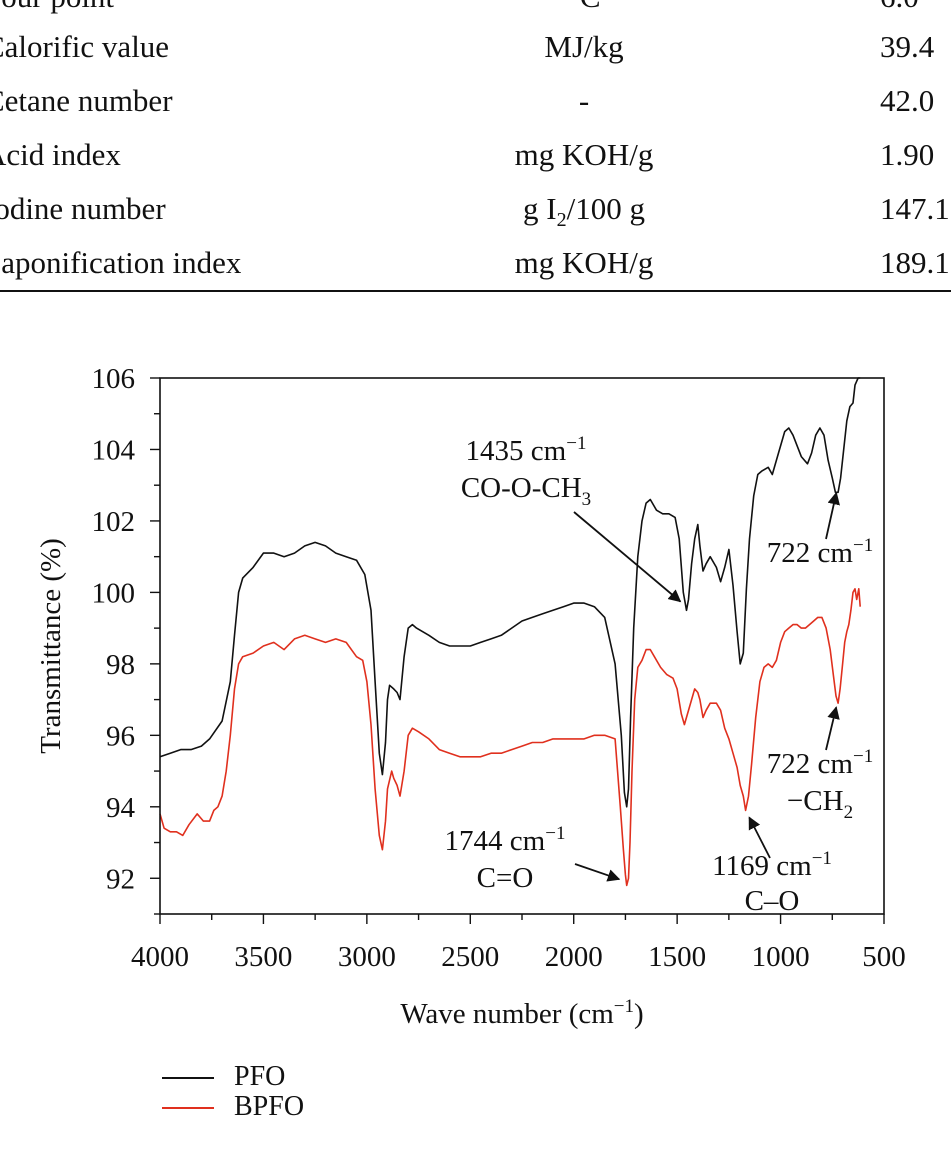 This screenshot has height=1154, width=951. What do you see at coordinates (121, 808) in the screenshot?
I see `y-tick-label: 94` at bounding box center [121, 808].